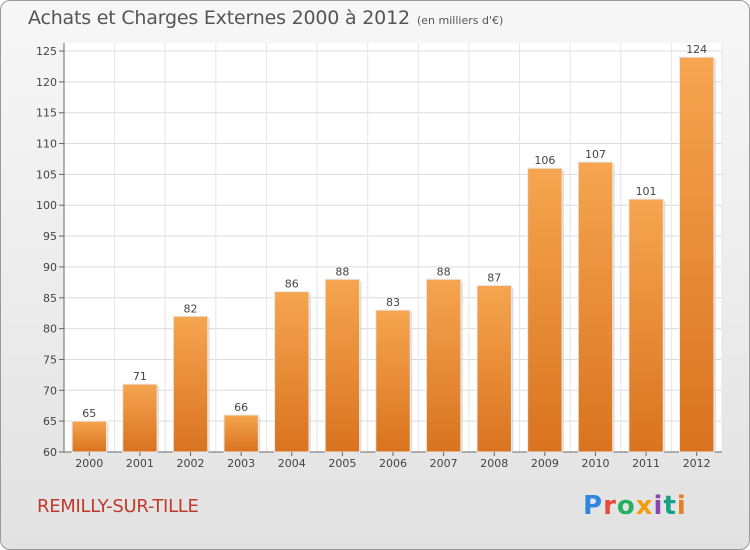 Image resolution: width=750 pixels, height=550 pixels. What do you see at coordinates (50, 329) in the screenshot?
I see `y-tick-label: 80` at bounding box center [50, 329].